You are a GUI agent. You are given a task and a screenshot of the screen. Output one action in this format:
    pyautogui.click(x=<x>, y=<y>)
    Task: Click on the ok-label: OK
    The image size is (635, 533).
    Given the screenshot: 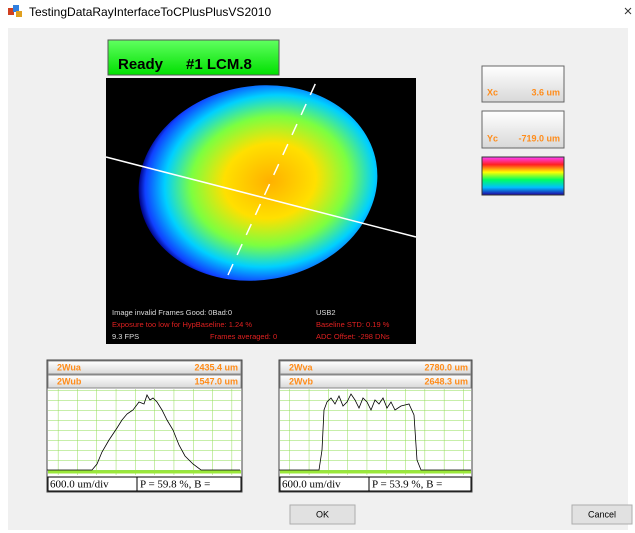 What is the action you would take?
    pyautogui.click(x=322, y=514)
    